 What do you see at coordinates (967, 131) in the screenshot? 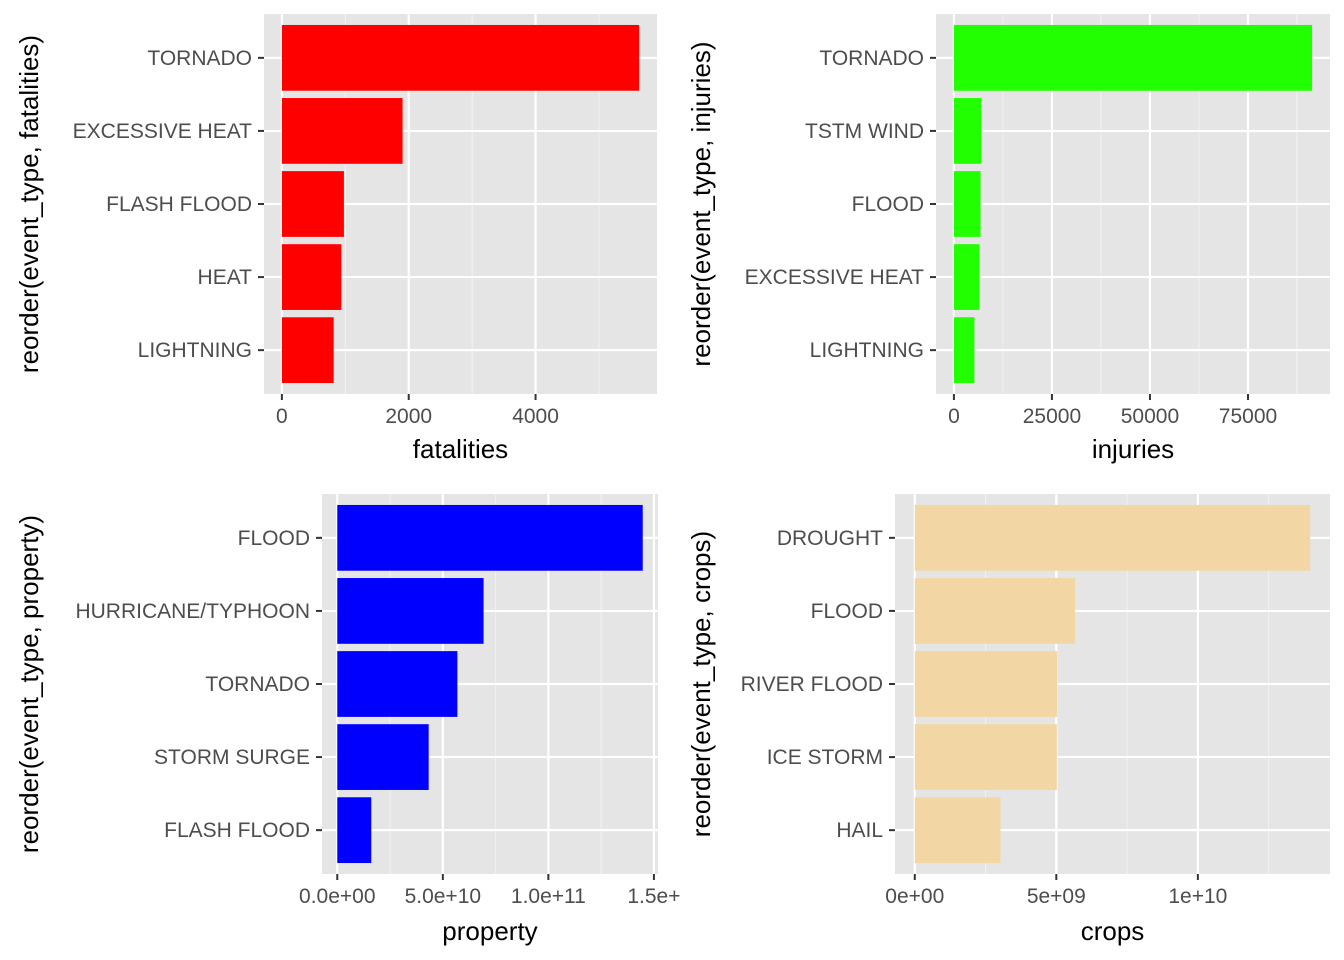
I see `bar-tstm-wind` at bounding box center [967, 131].